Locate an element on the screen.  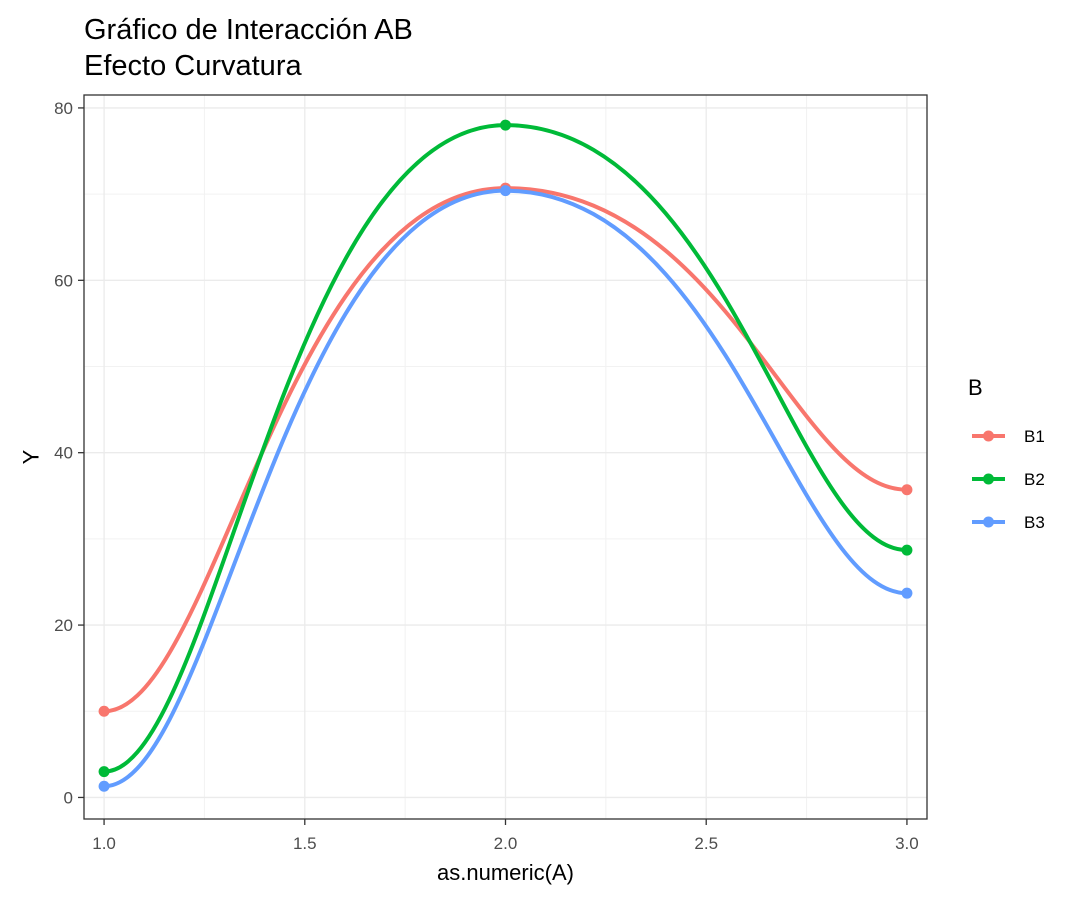
x-tick-label: 2.0 is located at coordinates (506, 843).